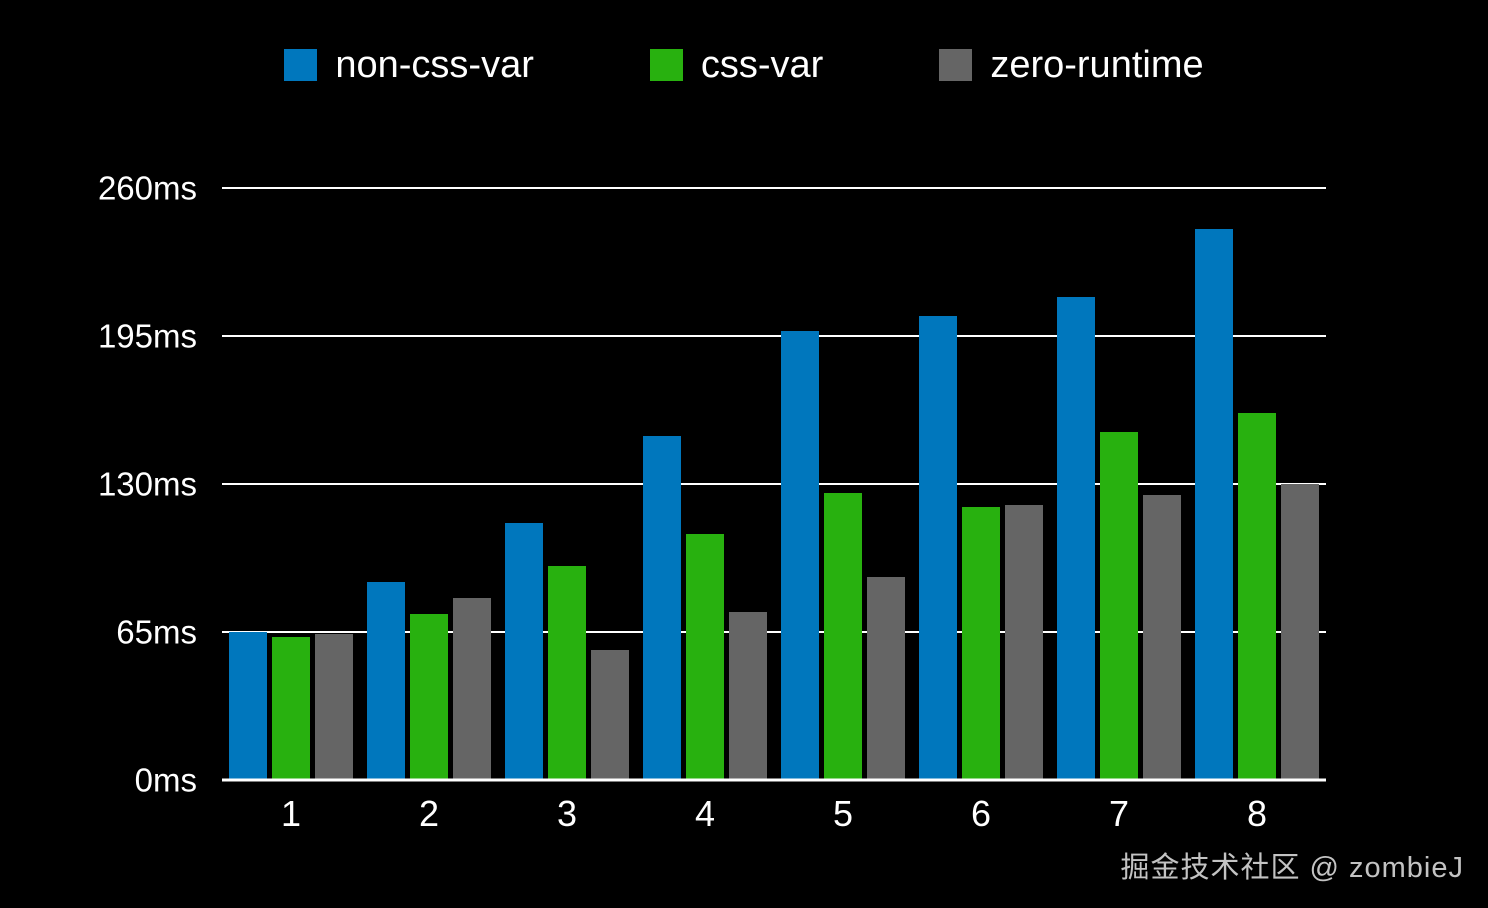  I want to click on watermark: 掘金技术社区 @ zombieJ, so click(1292, 868).